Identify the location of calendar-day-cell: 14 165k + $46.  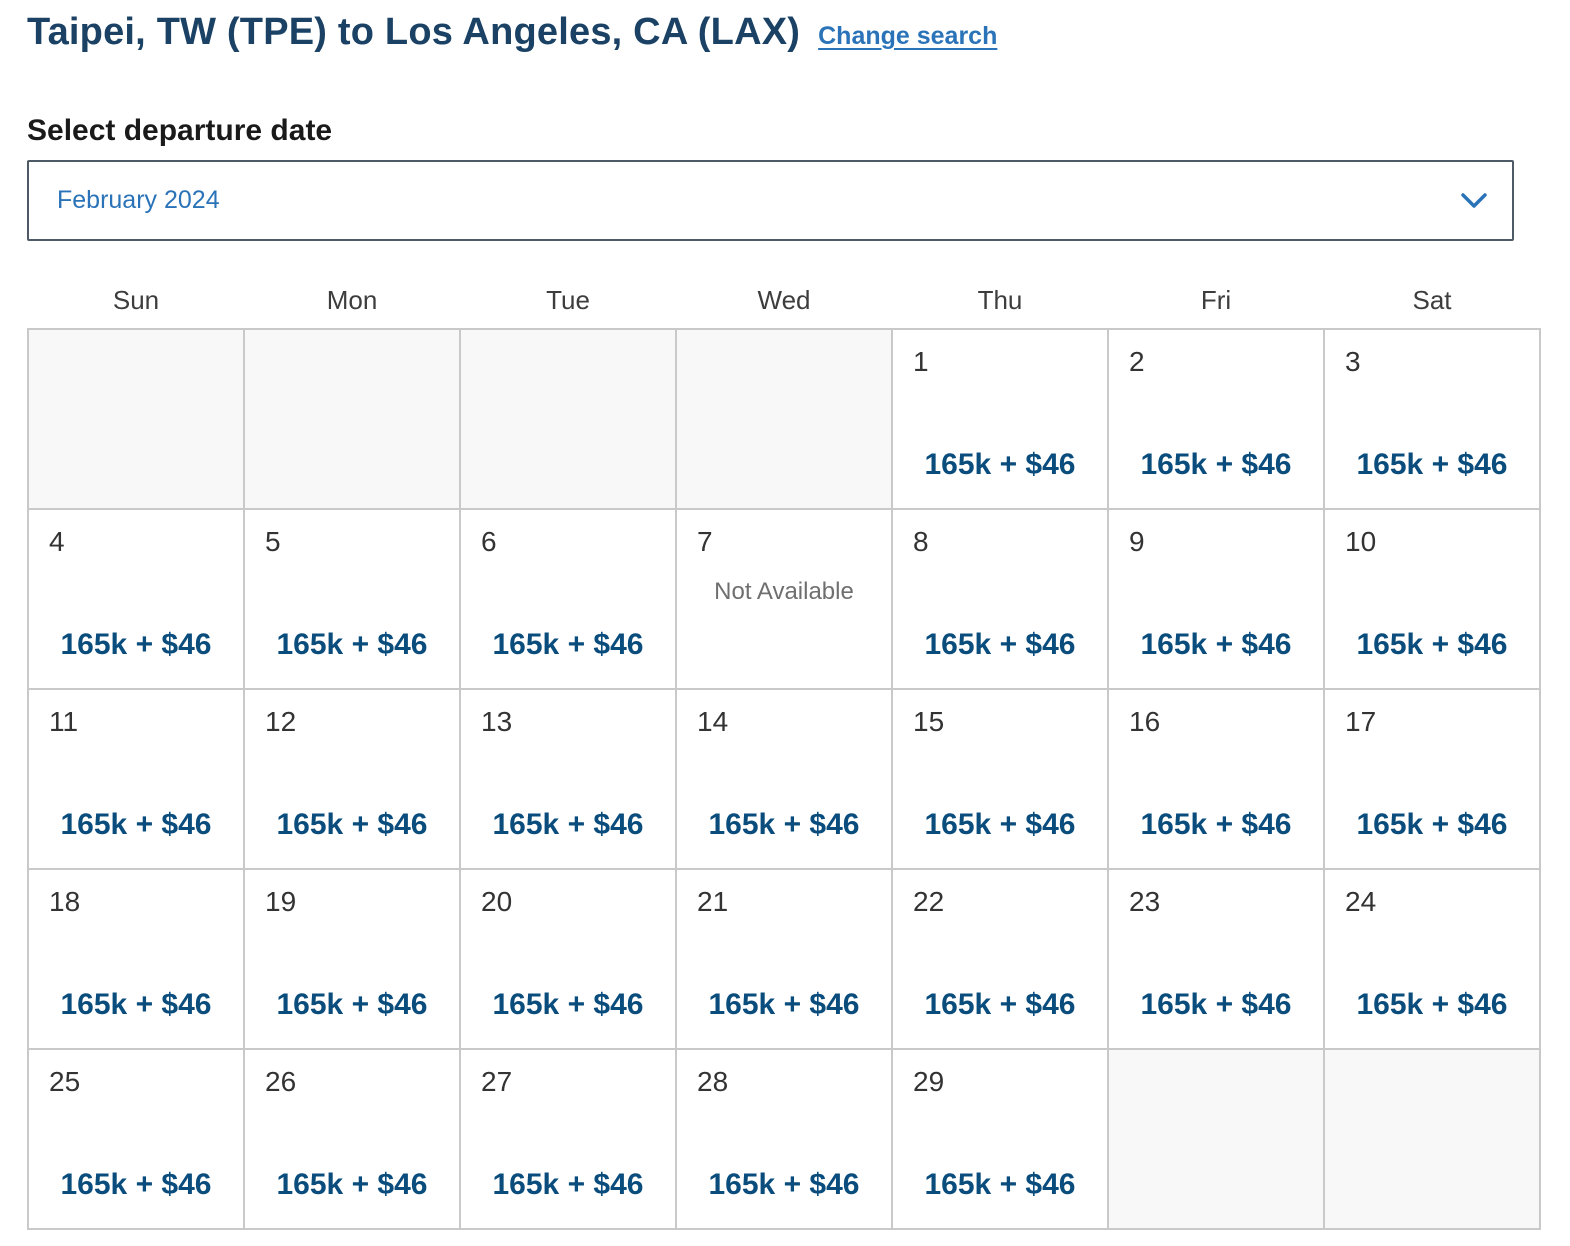
(784, 778).